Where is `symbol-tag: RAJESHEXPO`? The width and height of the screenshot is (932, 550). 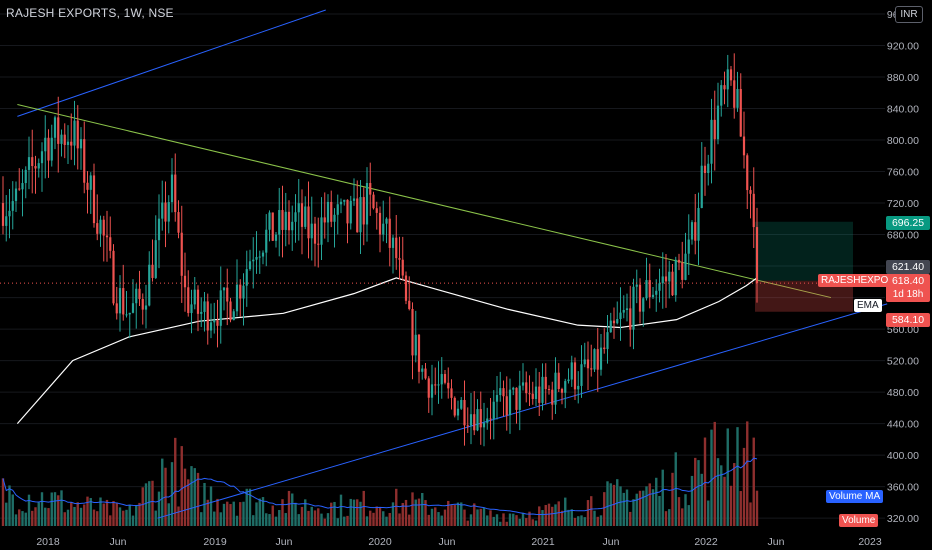
symbol-tag: RAJESHEXPO is located at coordinates (855, 280).